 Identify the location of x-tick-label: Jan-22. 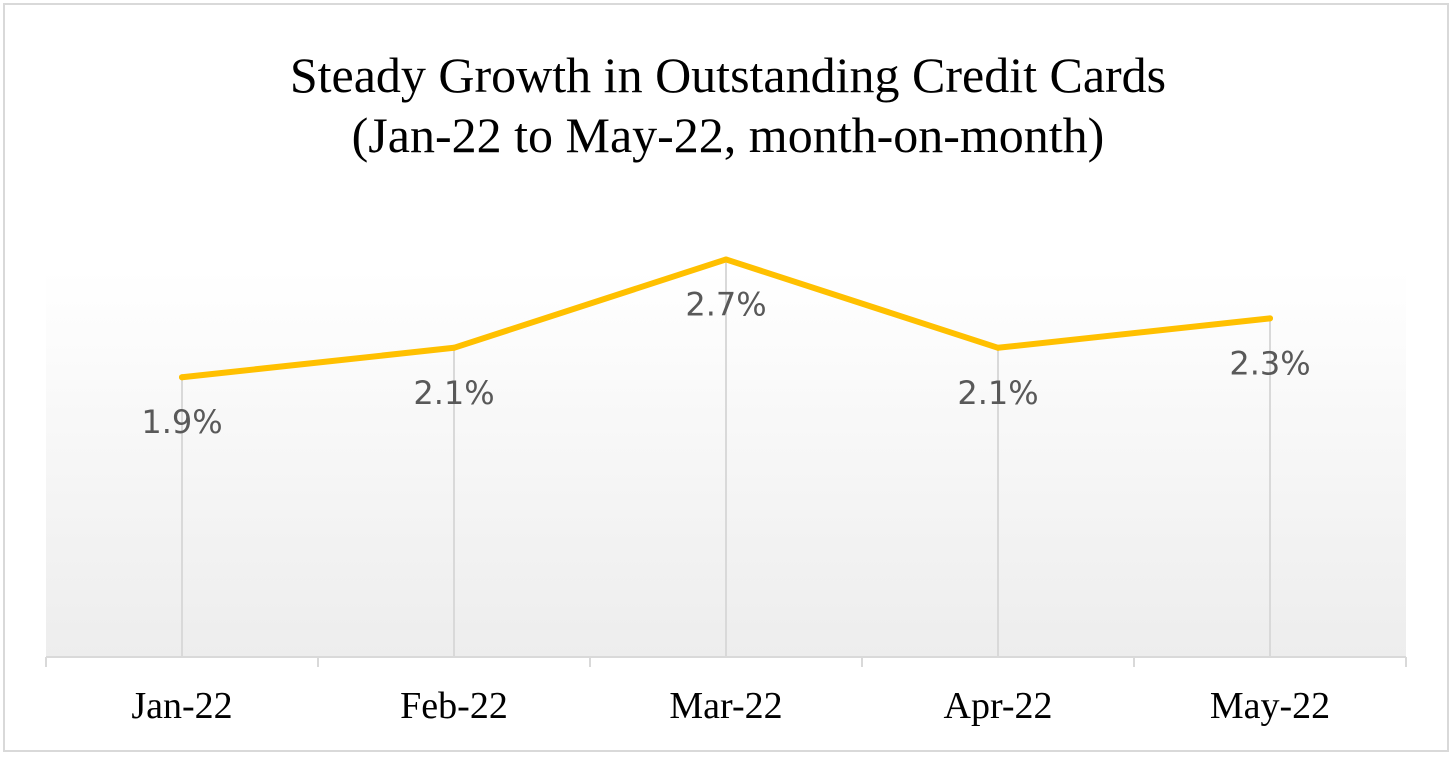
(181, 706).